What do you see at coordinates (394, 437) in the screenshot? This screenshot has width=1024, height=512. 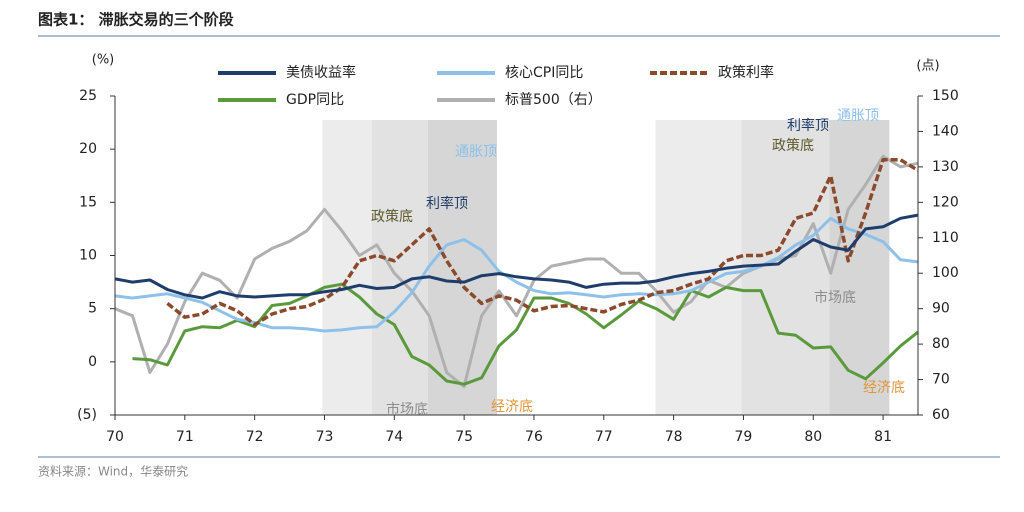 I see `x-tick-label: 74` at bounding box center [394, 437].